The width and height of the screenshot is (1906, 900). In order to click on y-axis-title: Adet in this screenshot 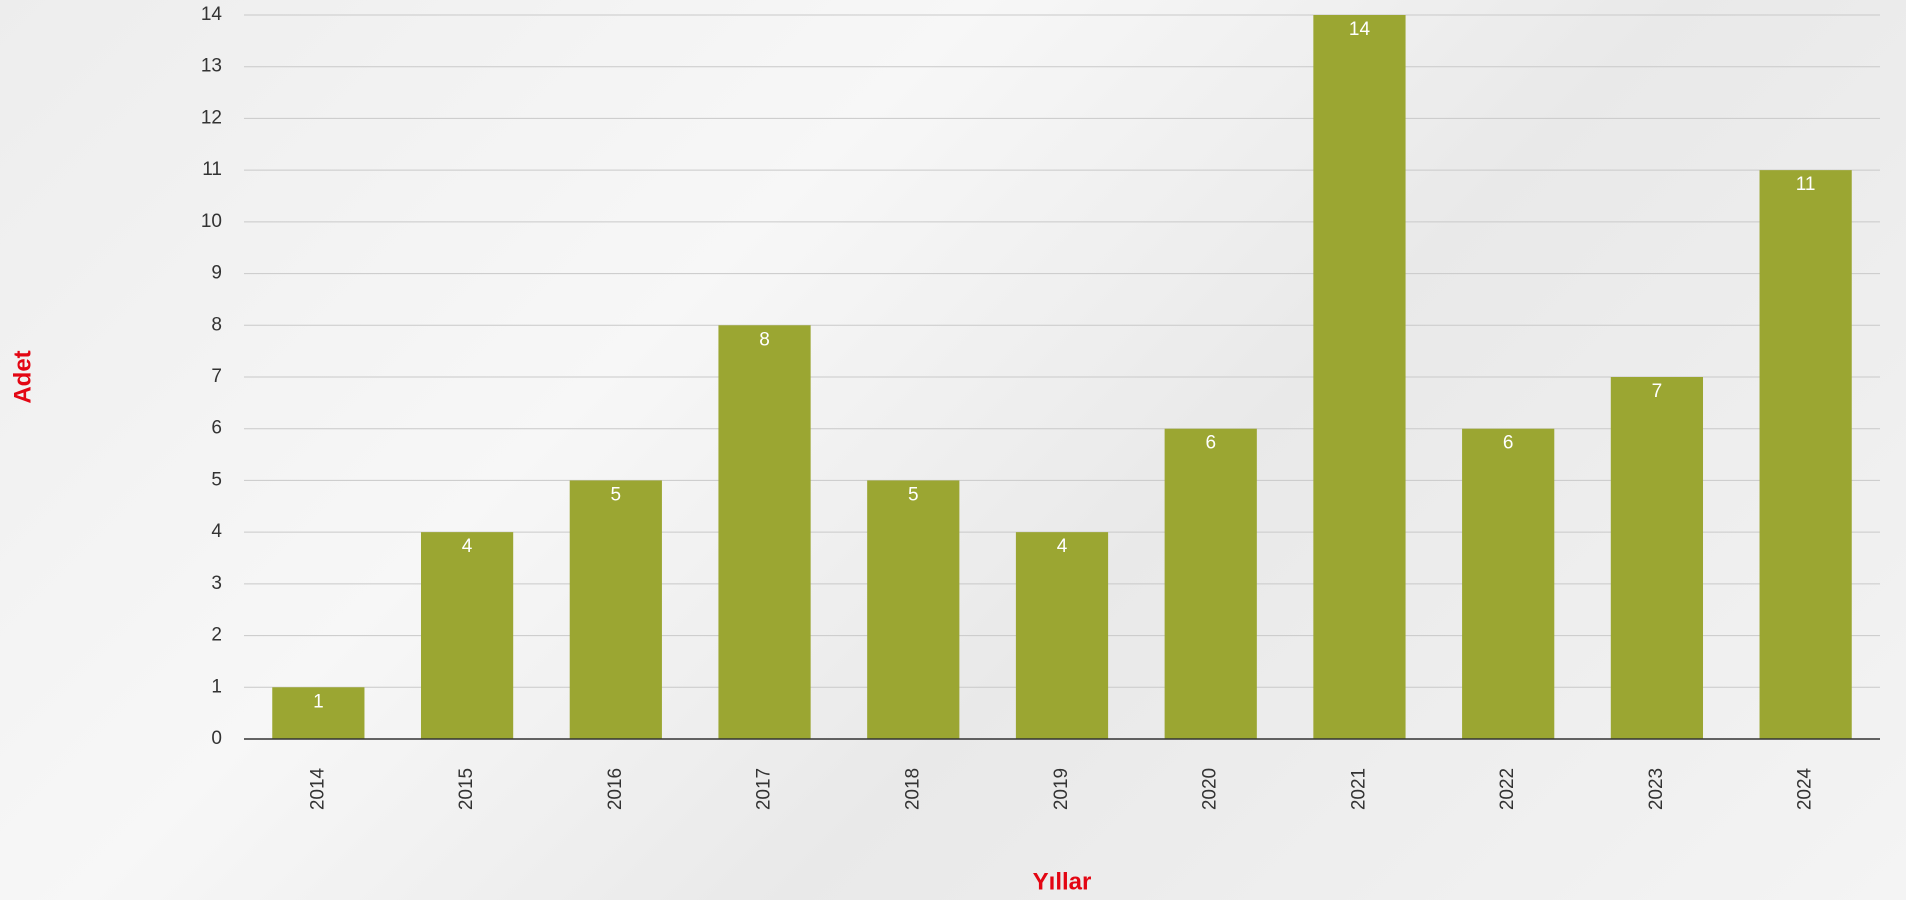, I will do `click(22, 376)`.